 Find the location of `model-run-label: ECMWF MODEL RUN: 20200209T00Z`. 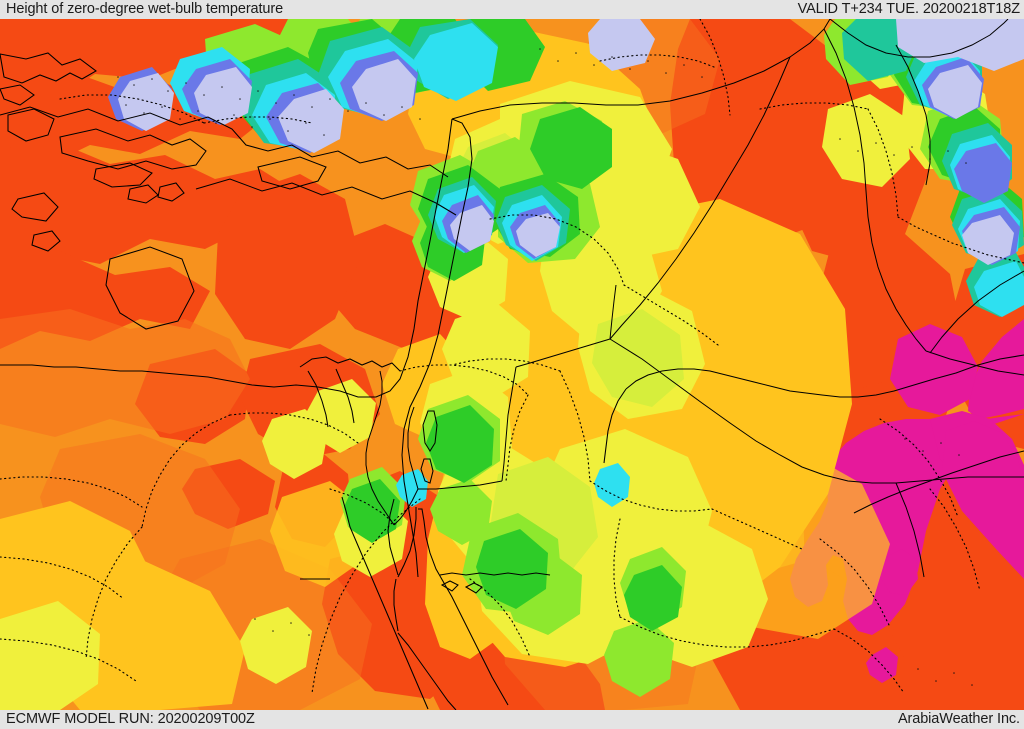

model-run-label: ECMWF MODEL RUN: 20200209T00Z is located at coordinates (130, 719).